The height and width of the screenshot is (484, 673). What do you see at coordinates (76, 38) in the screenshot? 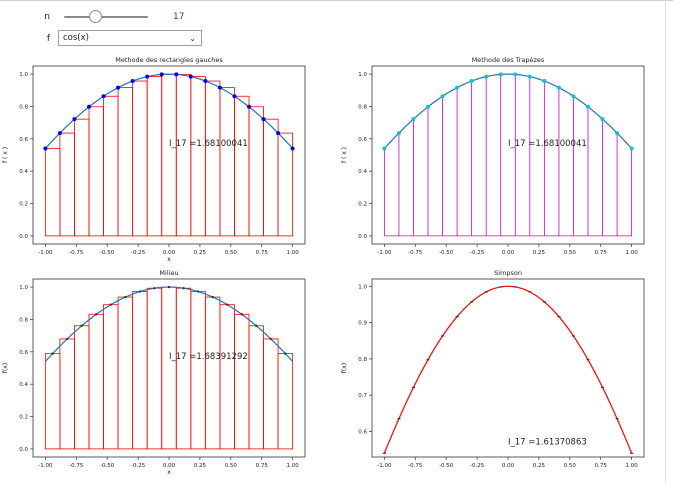
I see `f-select-value: cos(x)` at bounding box center [76, 38].